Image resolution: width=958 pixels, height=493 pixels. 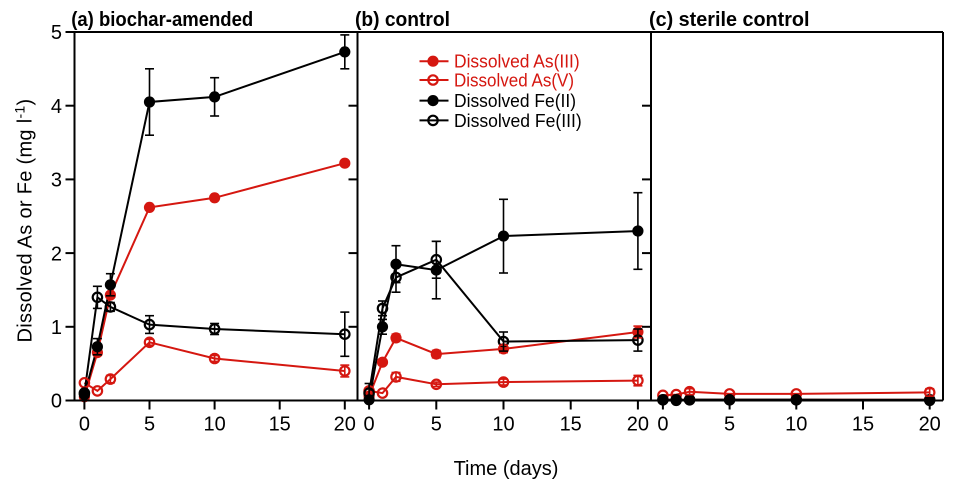 What do you see at coordinates (56, 328) in the screenshot?
I see `svg-text: 1` at bounding box center [56, 328].